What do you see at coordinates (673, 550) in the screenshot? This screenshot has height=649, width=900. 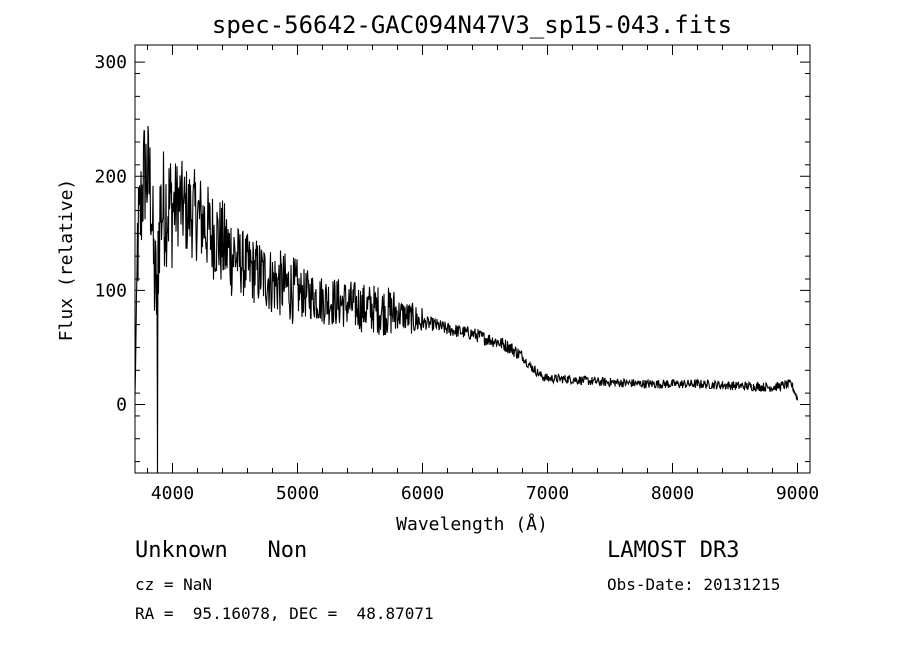 I see `survey-label: LAMOST DR3` at bounding box center [673, 550].